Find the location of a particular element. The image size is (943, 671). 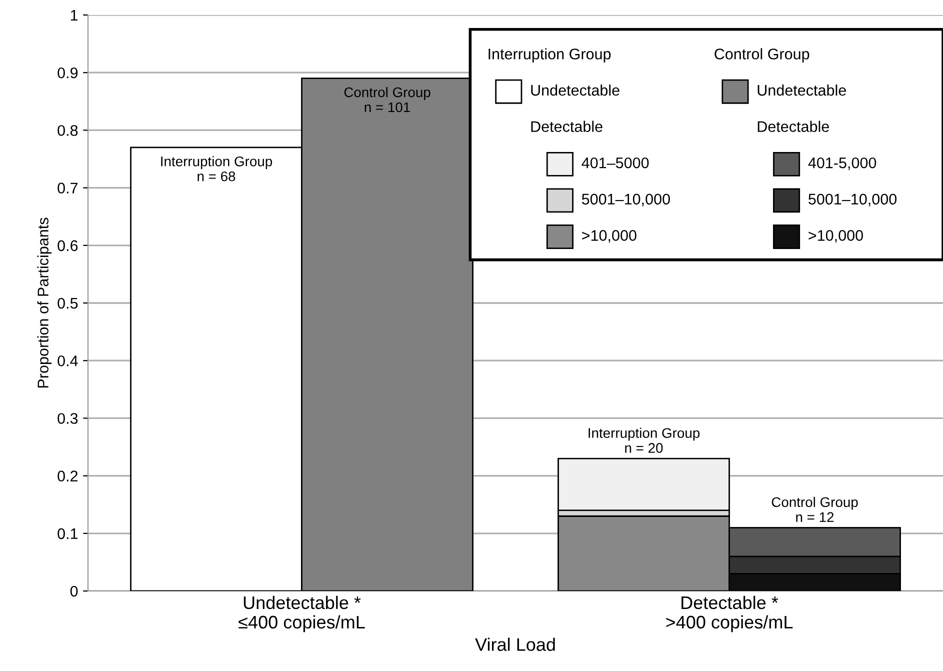

y-axis-title: Proportion of Participants is located at coordinates (44, 303).